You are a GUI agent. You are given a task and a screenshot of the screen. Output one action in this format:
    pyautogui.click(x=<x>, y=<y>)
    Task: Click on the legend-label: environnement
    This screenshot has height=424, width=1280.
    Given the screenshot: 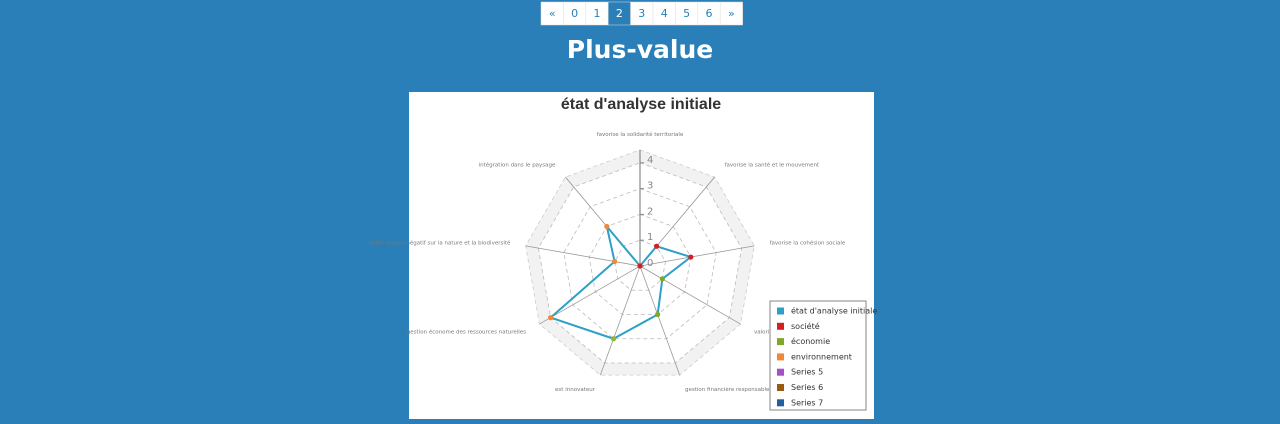 What is the action you would take?
    pyautogui.click(x=821, y=356)
    